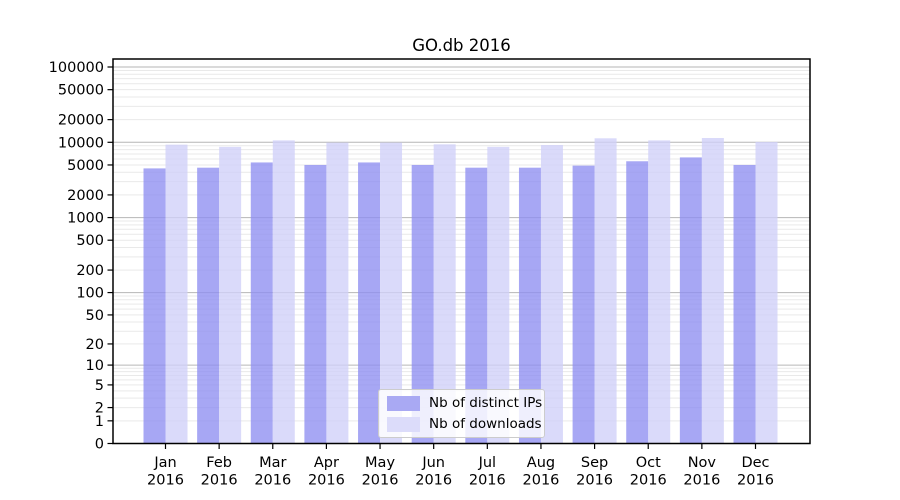 Image resolution: width=900 pixels, height=500 pixels. What do you see at coordinates (755, 463) in the screenshot?
I see `x-tick-label-month: Dec` at bounding box center [755, 463].